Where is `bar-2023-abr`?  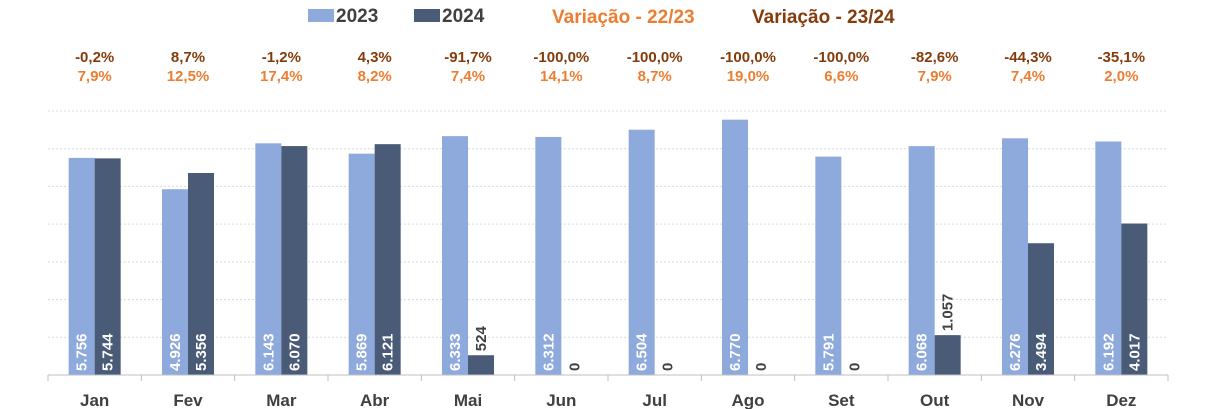 bar-2023-abr is located at coordinates (361, 264).